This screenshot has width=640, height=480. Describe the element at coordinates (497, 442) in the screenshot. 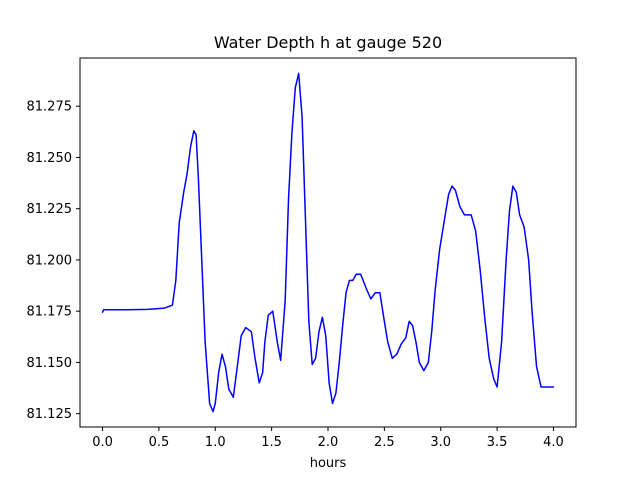

I see `x-tick-label: 3.5` at that location.